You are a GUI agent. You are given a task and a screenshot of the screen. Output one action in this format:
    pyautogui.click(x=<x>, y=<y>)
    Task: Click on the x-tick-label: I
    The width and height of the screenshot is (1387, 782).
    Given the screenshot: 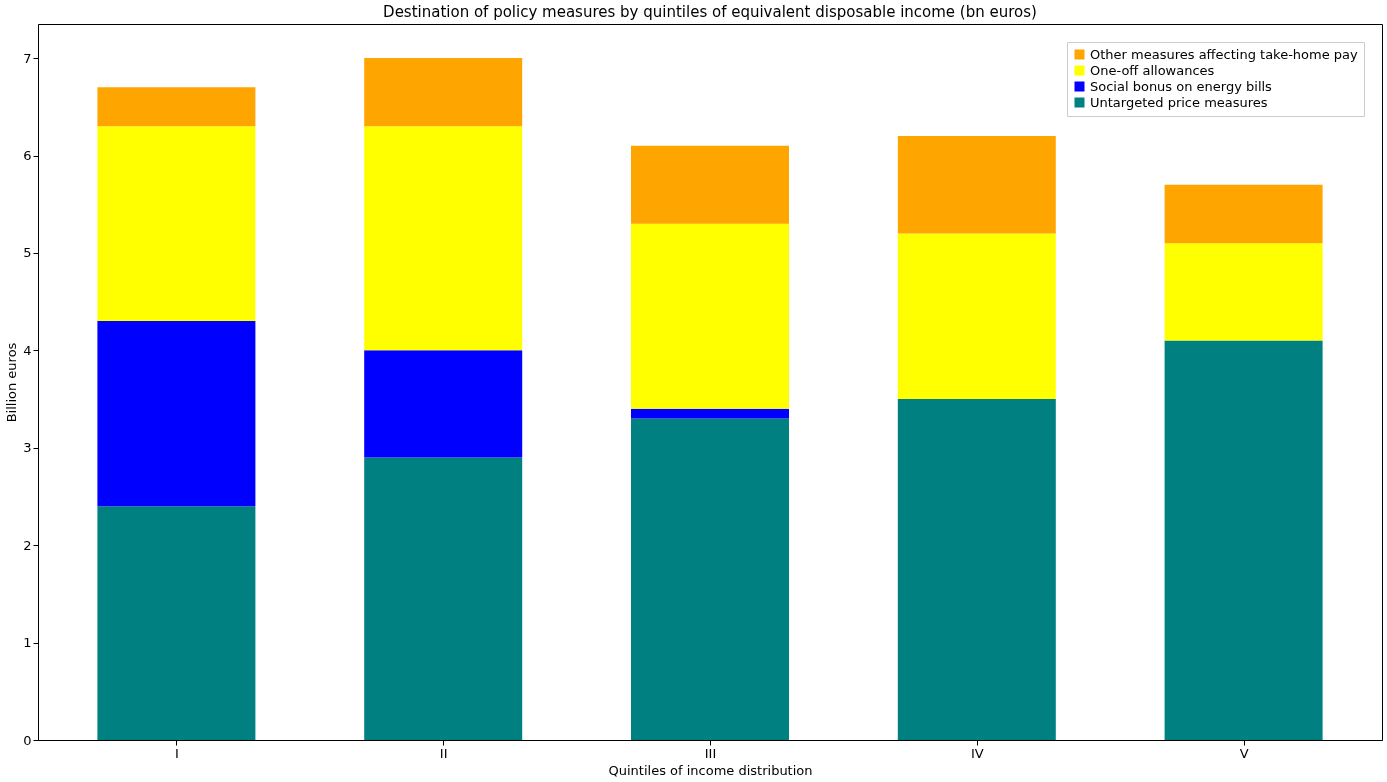 What is the action you would take?
    pyautogui.click(x=176, y=753)
    